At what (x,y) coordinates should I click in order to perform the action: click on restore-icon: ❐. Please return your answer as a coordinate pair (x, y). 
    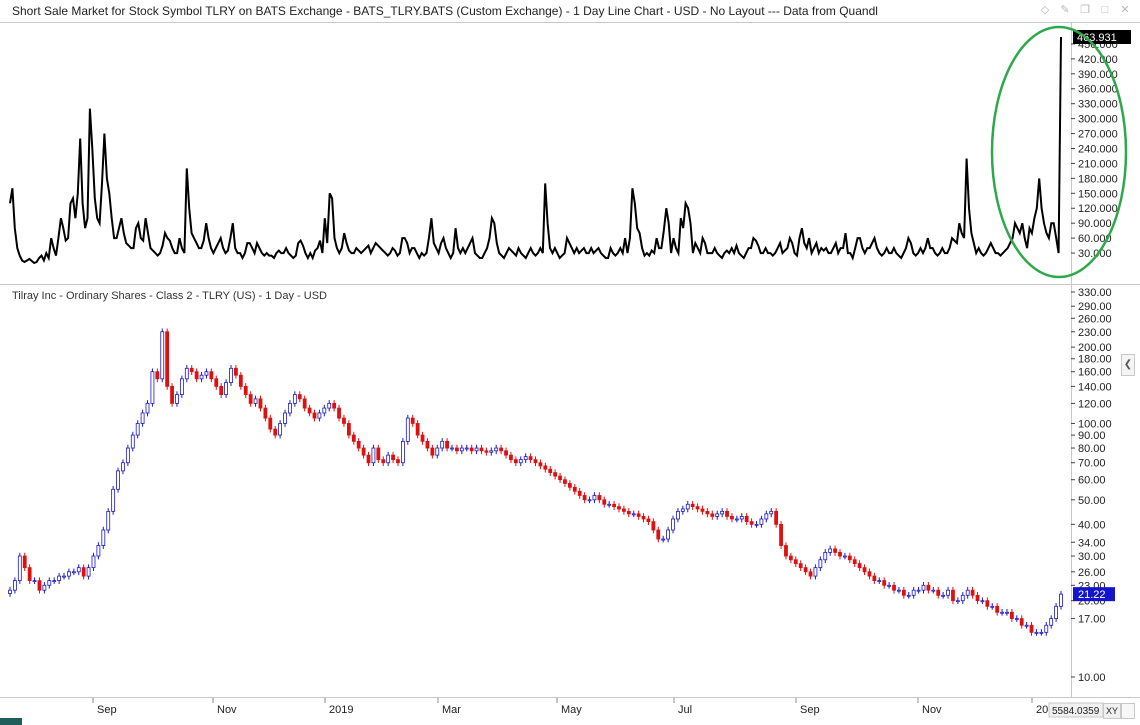
    Looking at the image, I should click on (1085, 10).